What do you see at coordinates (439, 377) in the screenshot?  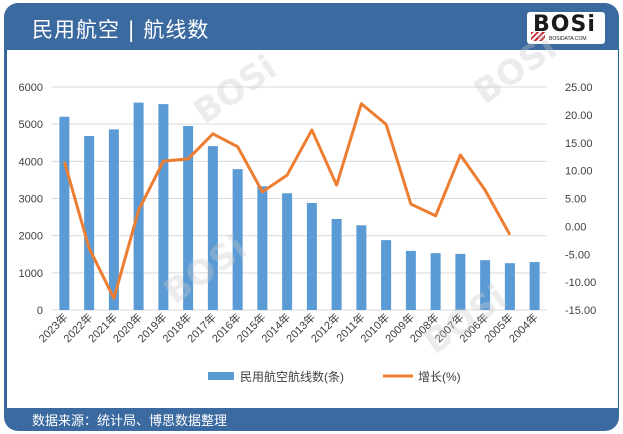 I see `legend-line-label: 增长(%)` at bounding box center [439, 377].